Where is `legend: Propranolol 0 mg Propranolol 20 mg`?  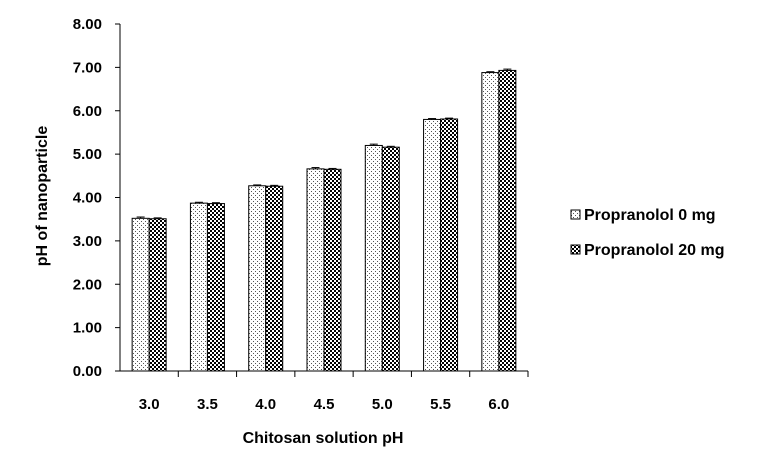
legend: Propranolol 0 mg Propranolol 20 mg is located at coordinates (647, 233).